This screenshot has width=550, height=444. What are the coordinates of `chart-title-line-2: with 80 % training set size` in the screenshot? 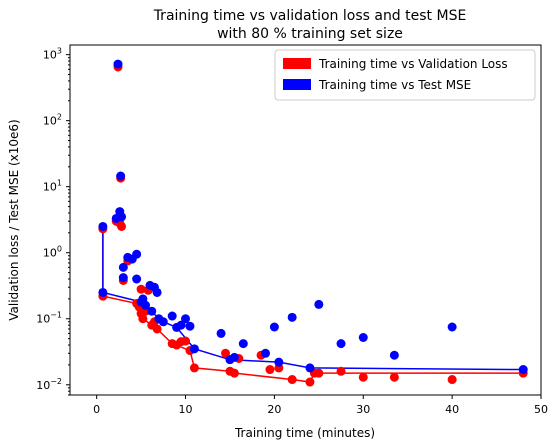 It's located at (310, 34).